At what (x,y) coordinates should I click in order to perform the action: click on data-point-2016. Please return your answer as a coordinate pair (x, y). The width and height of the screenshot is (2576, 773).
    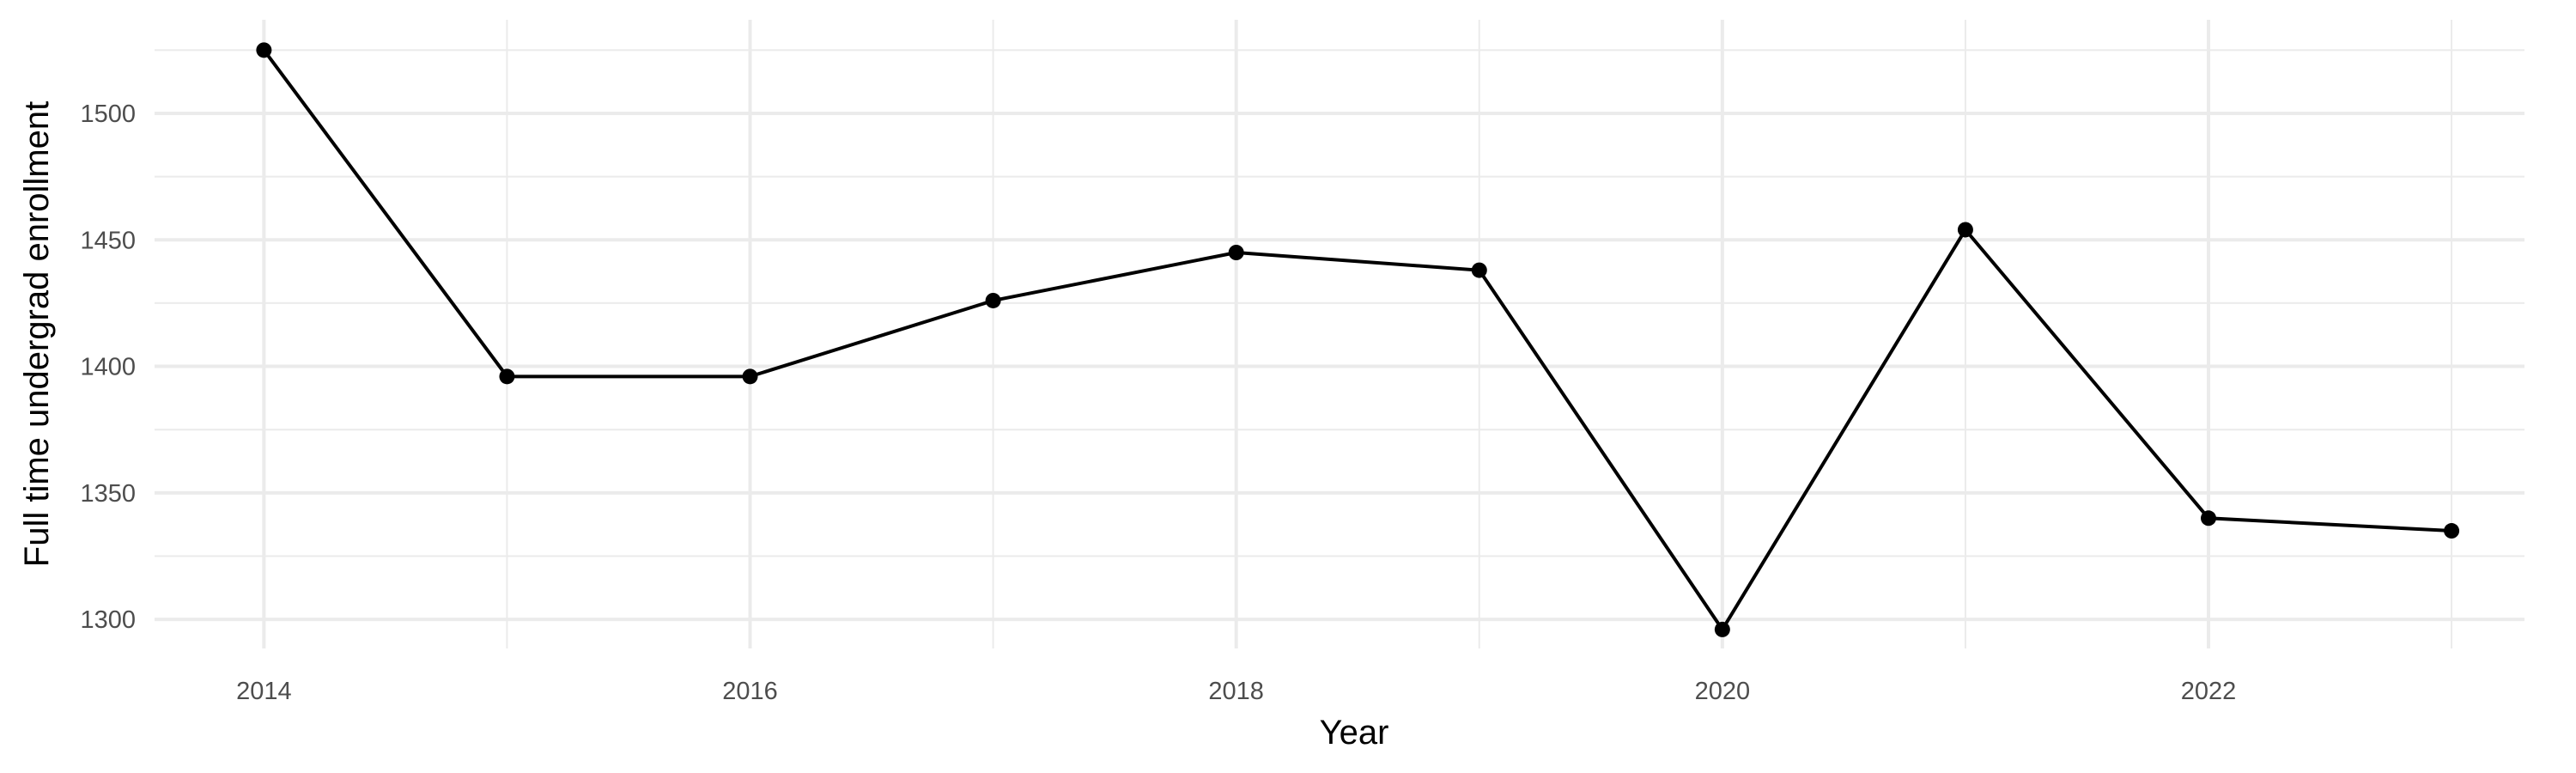
    Looking at the image, I should click on (750, 376).